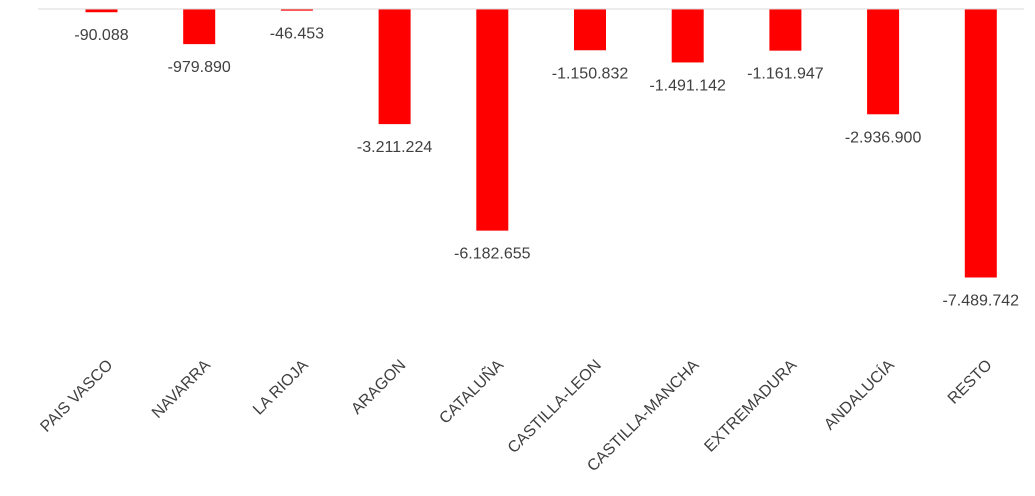 Image resolution: width=1035 pixels, height=496 pixels. I want to click on category-label: NAVARRA, so click(181, 389).